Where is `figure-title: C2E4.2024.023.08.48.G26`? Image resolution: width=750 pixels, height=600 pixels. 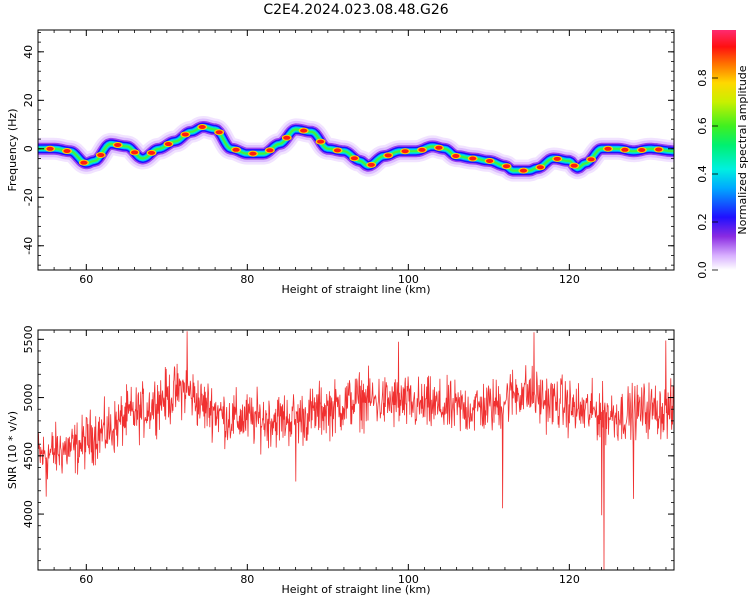
figure-title: C2E4.2024.023.08.48.G26 is located at coordinates (355, 10).